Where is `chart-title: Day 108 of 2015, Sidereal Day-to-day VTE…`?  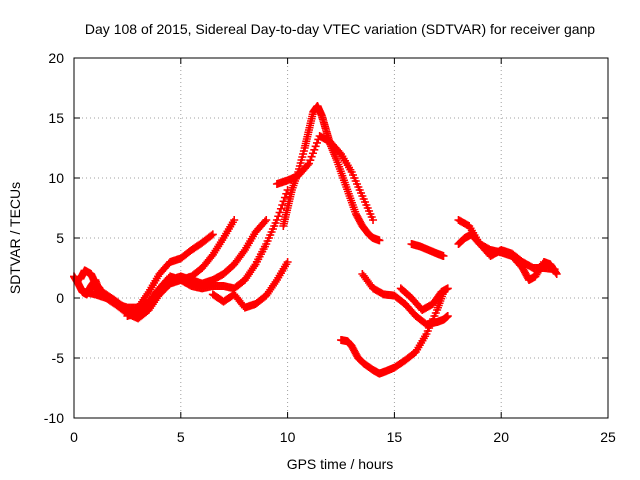
chart-title: Day 108 of 2015, Sidereal Day-to-day VTE… is located at coordinates (340, 29).